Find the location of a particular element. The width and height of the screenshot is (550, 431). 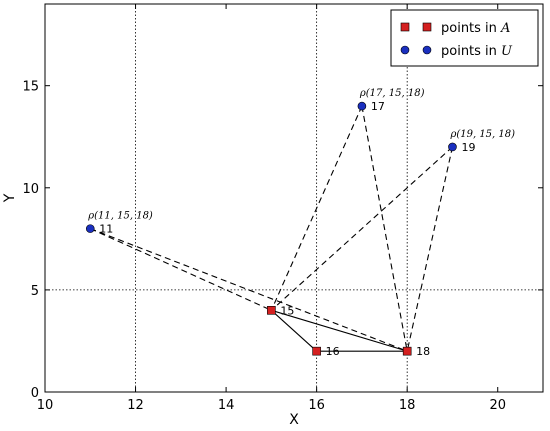

annotation-19: ρ(19, 15, 18) is located at coordinates (482, 134).